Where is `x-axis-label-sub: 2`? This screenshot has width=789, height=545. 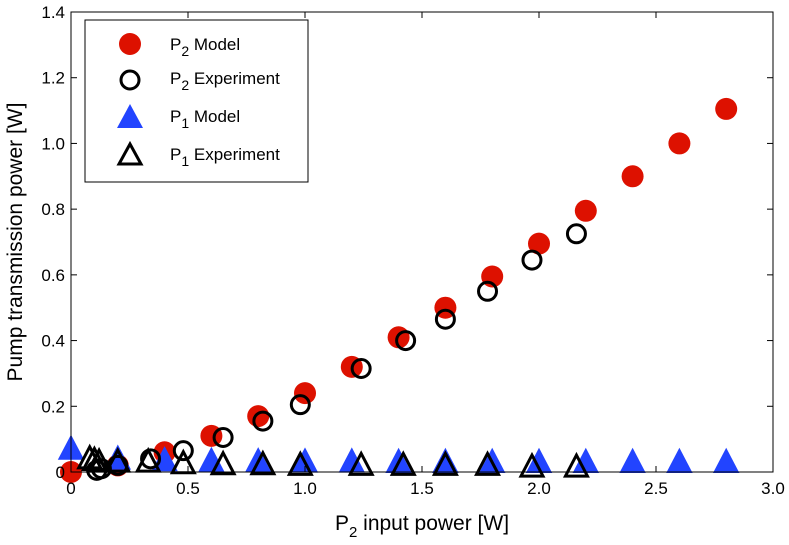
x-axis-label-sub: 2 is located at coordinates (353, 532).